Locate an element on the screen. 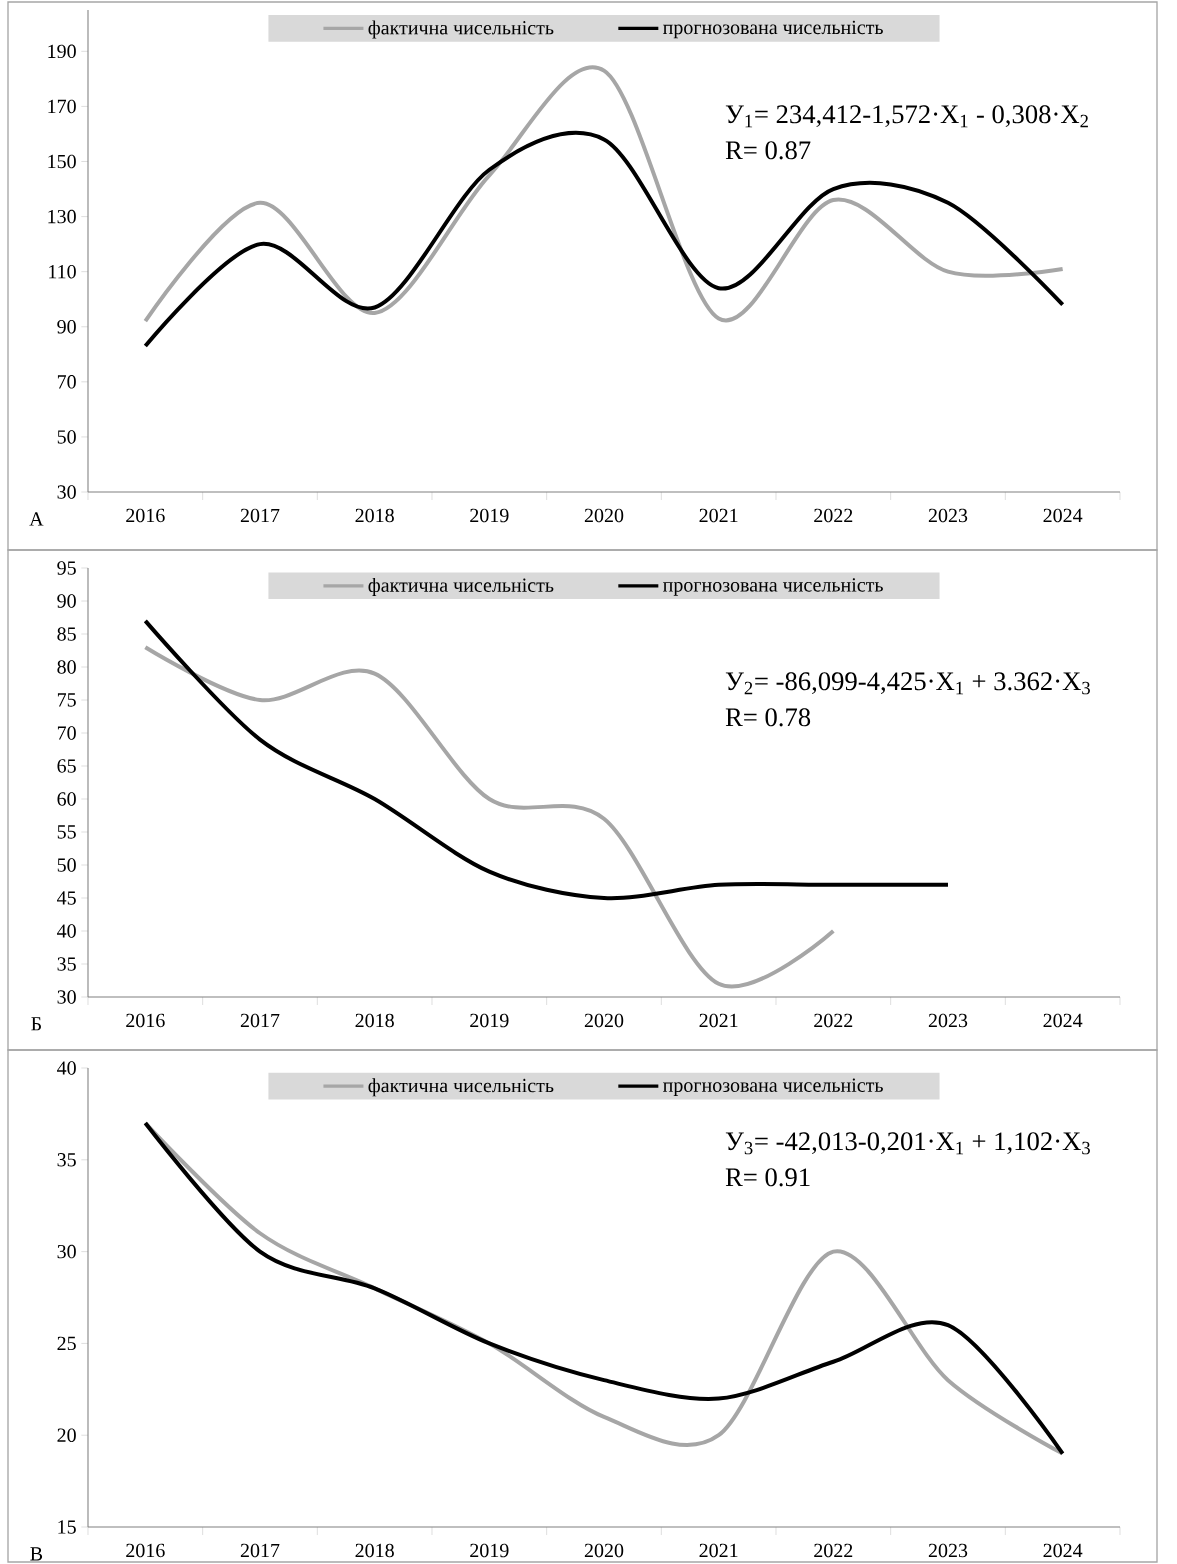 Image resolution: width=1177 pixels, height=1564 pixels. y-tick-label: 60 is located at coordinates (66, 799).